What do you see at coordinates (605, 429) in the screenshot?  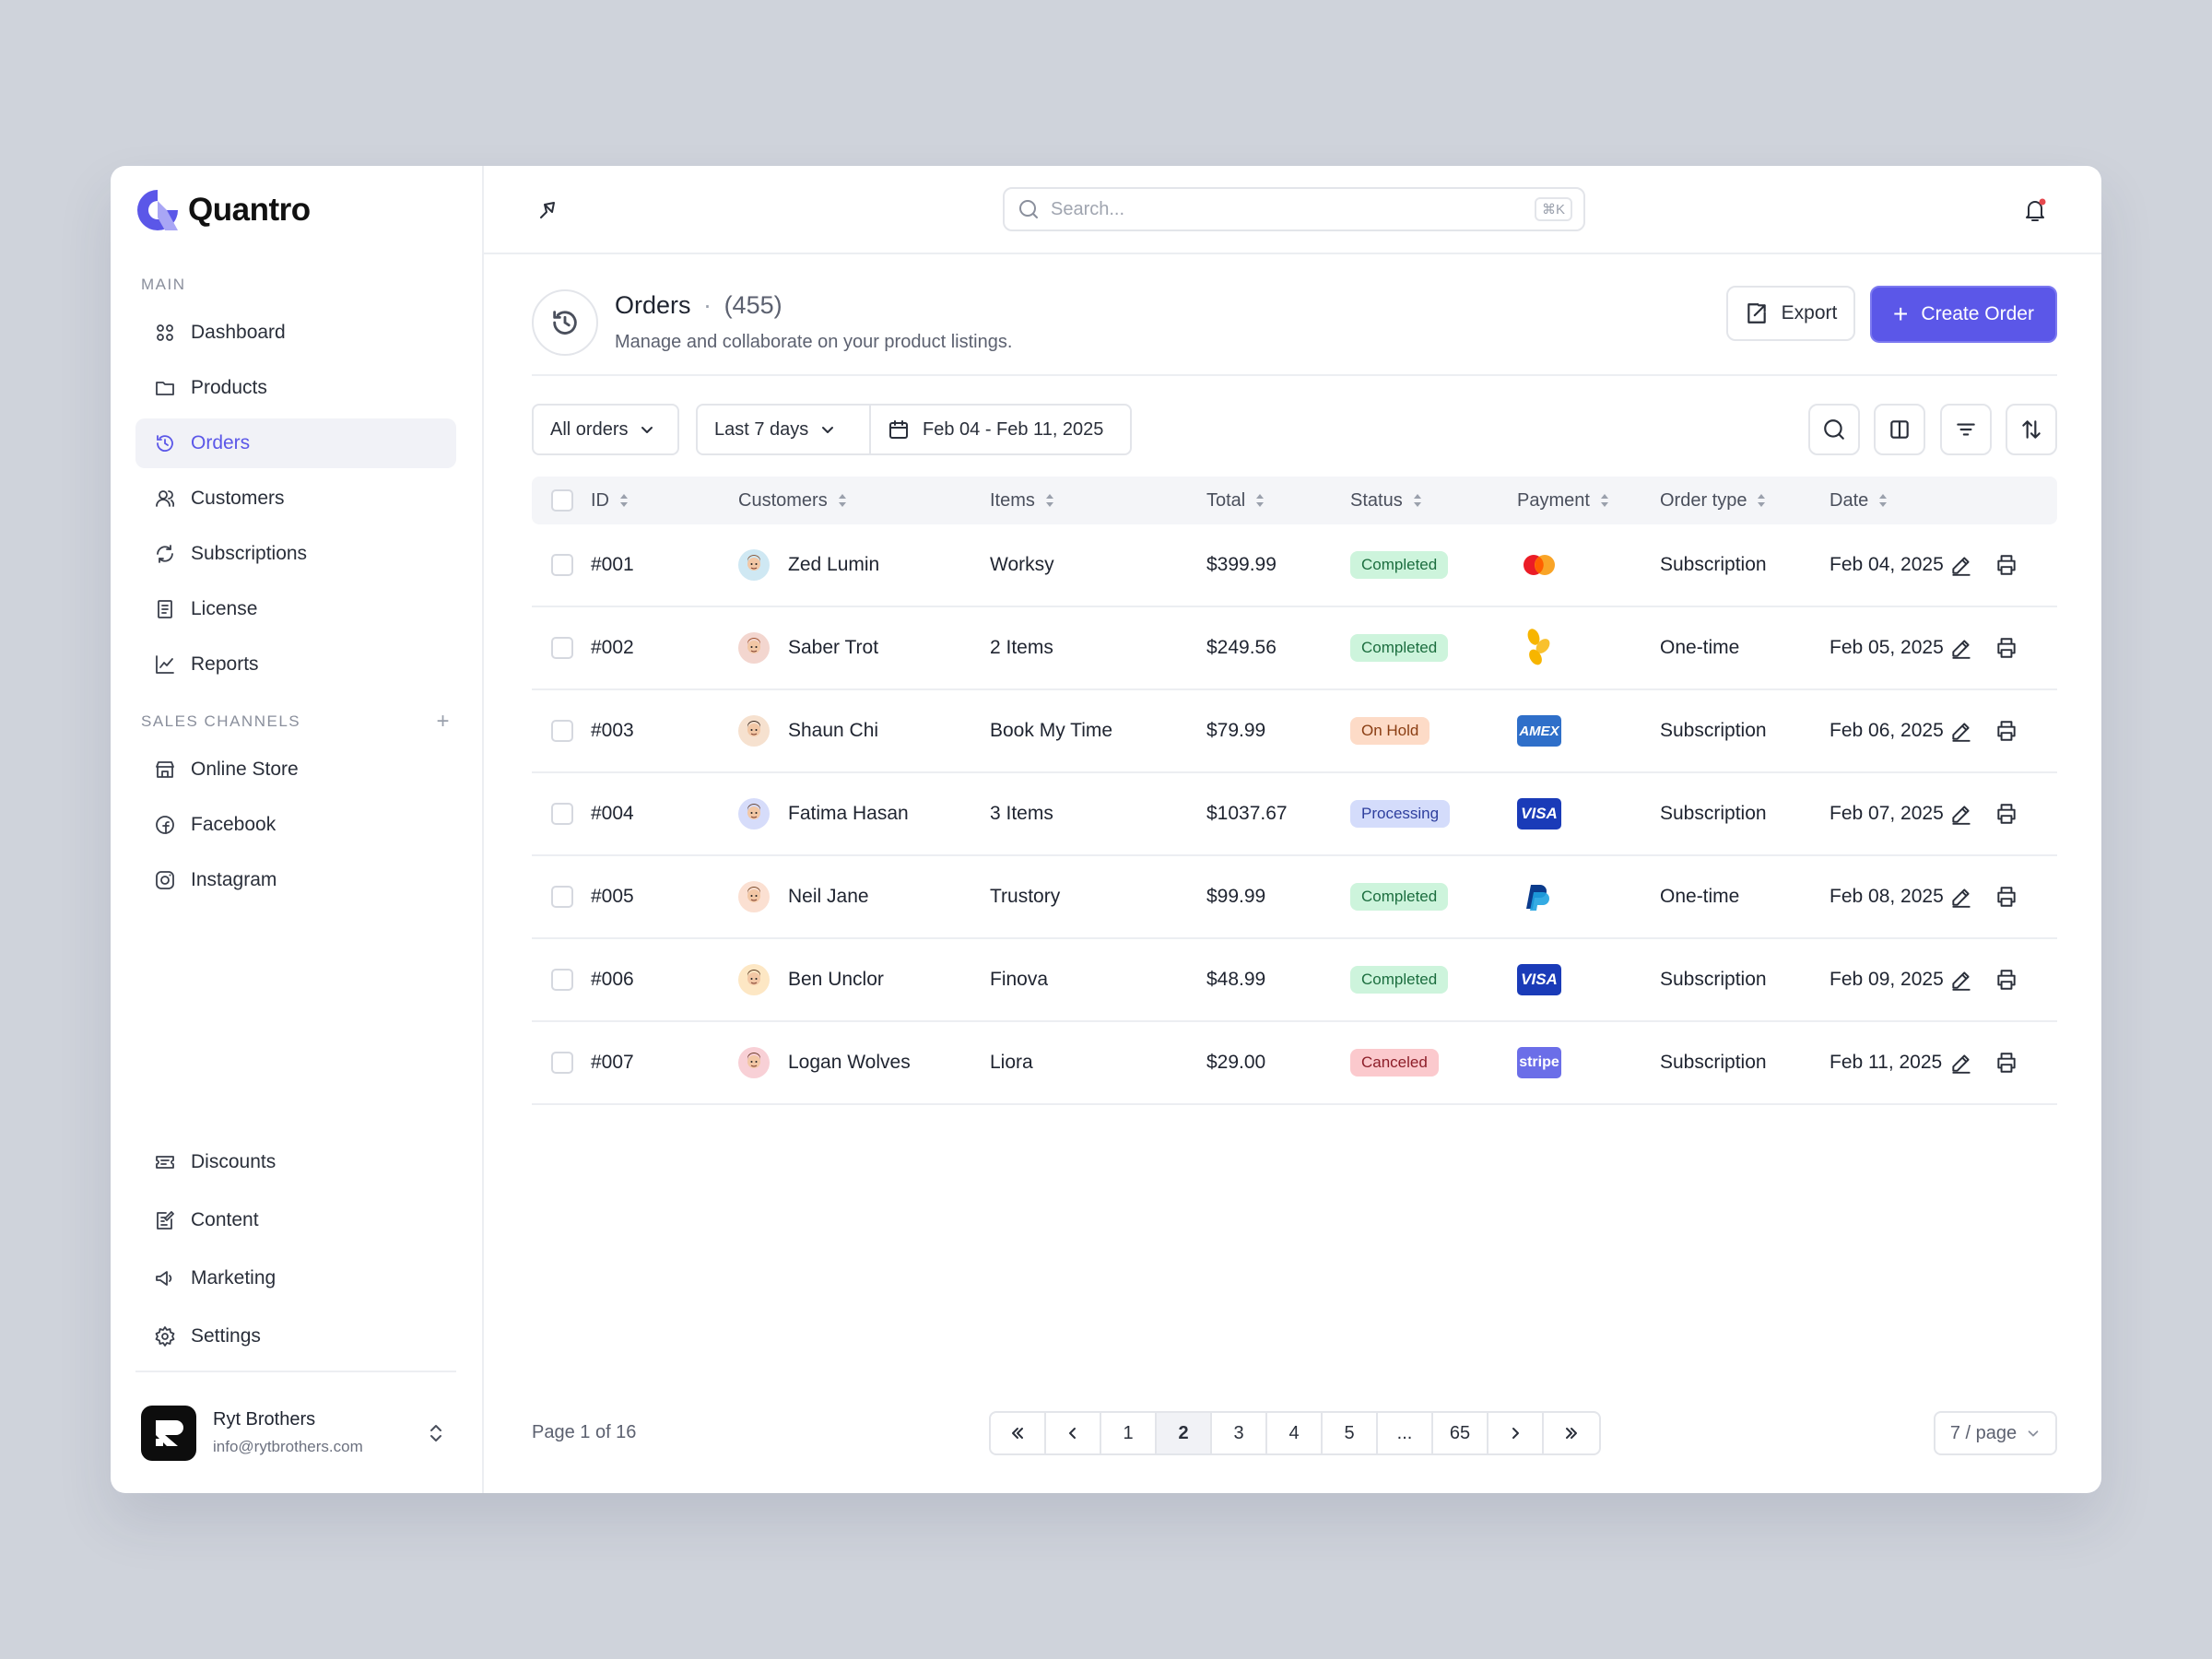 I see `order-filter-dropdown: All orders` at bounding box center [605, 429].